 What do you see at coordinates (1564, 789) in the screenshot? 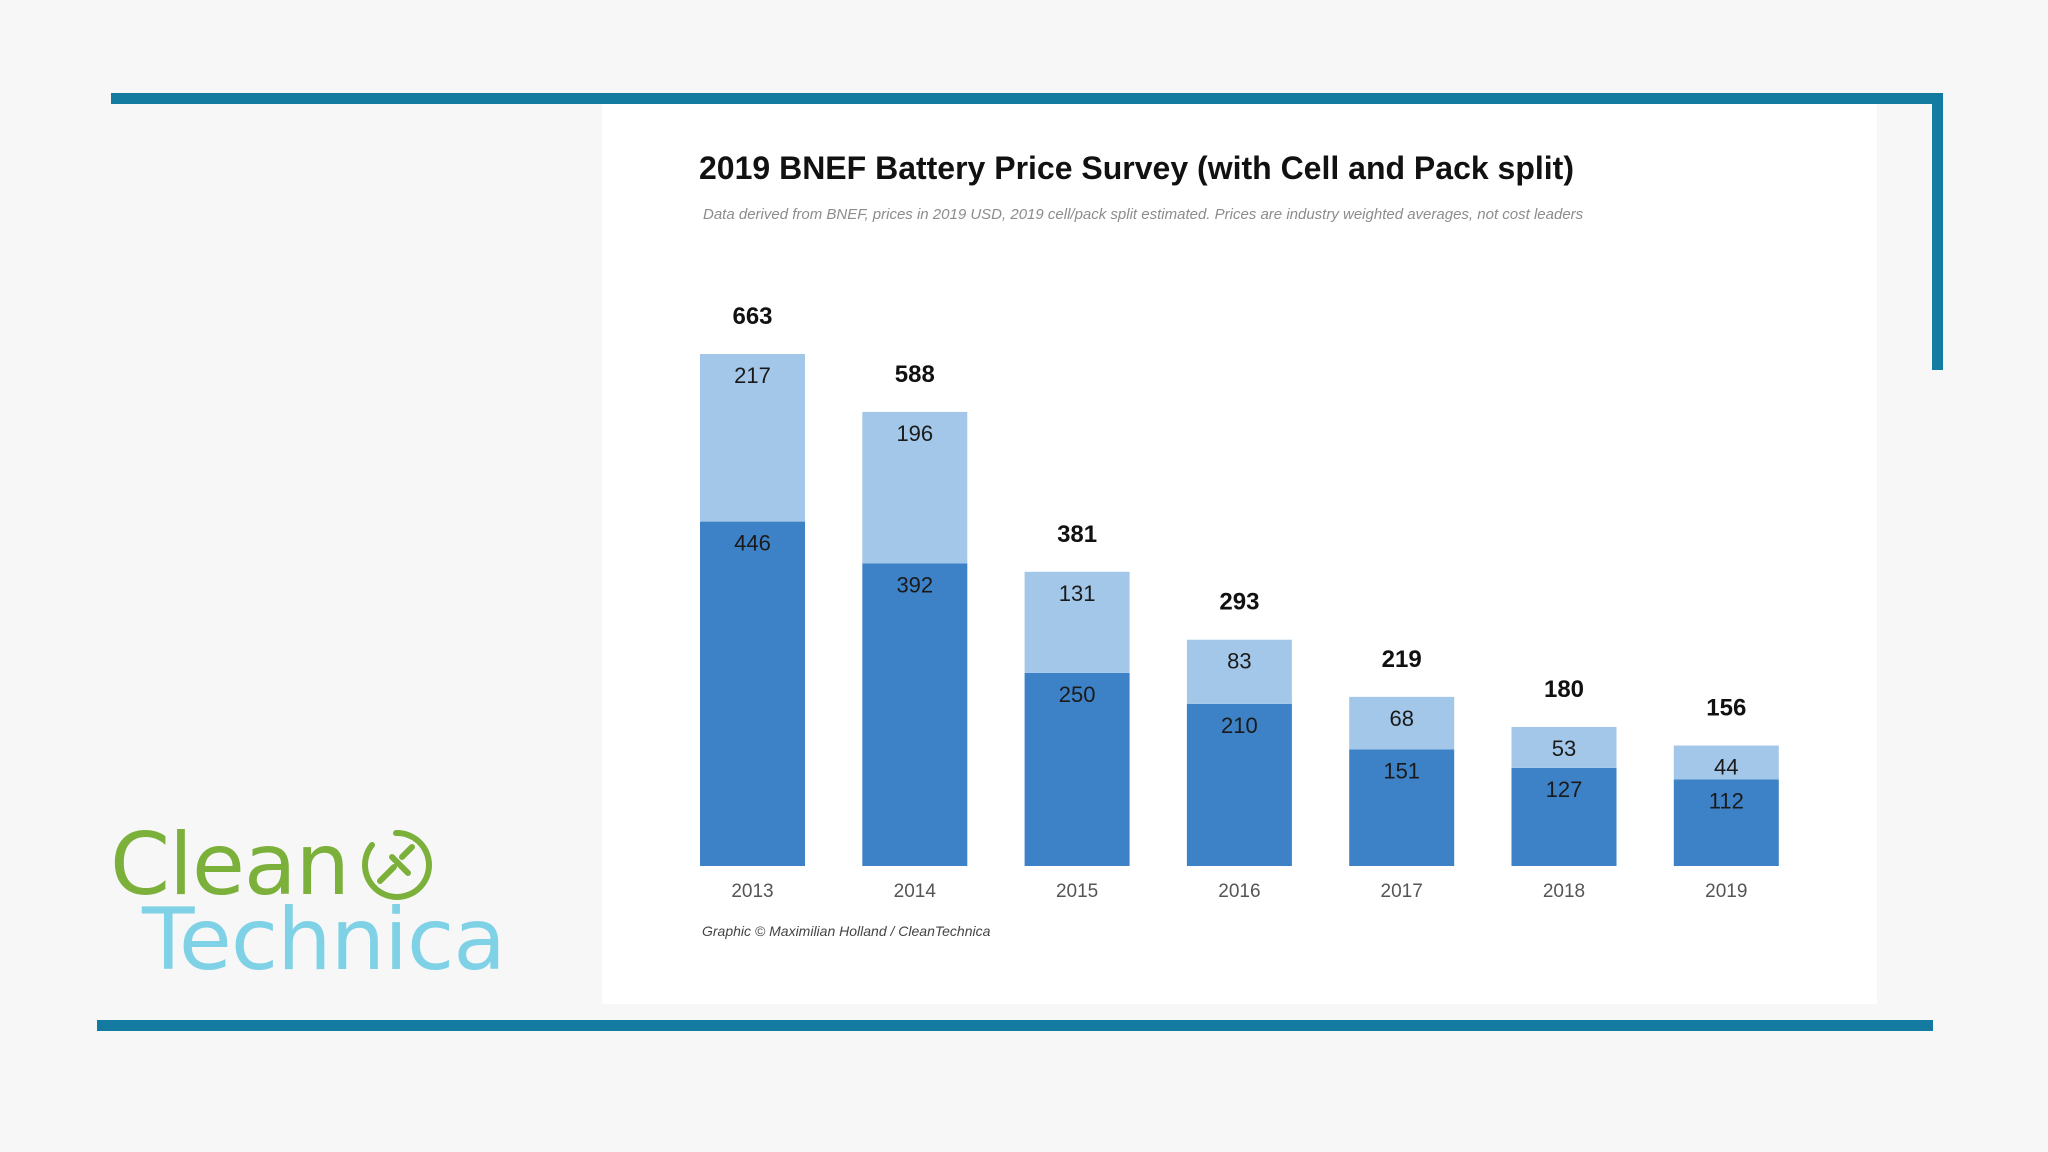
I see `value-label-cell-2018: 127` at bounding box center [1564, 789].